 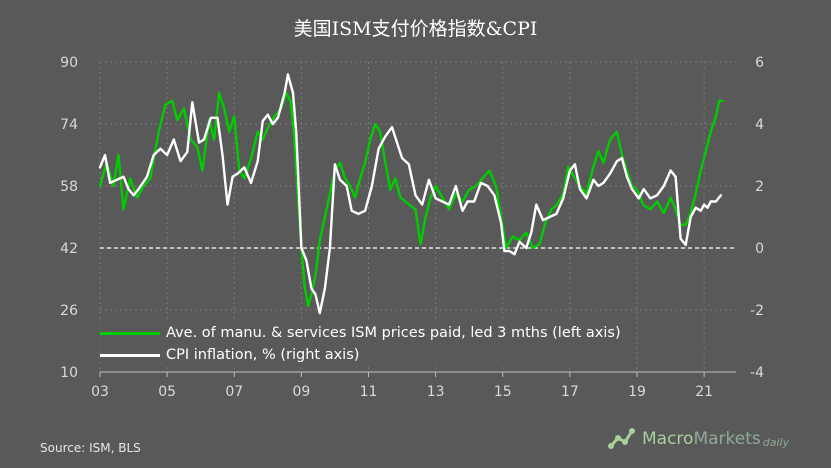 I want to click on y-right-tick-label: -2, so click(x=757, y=311).